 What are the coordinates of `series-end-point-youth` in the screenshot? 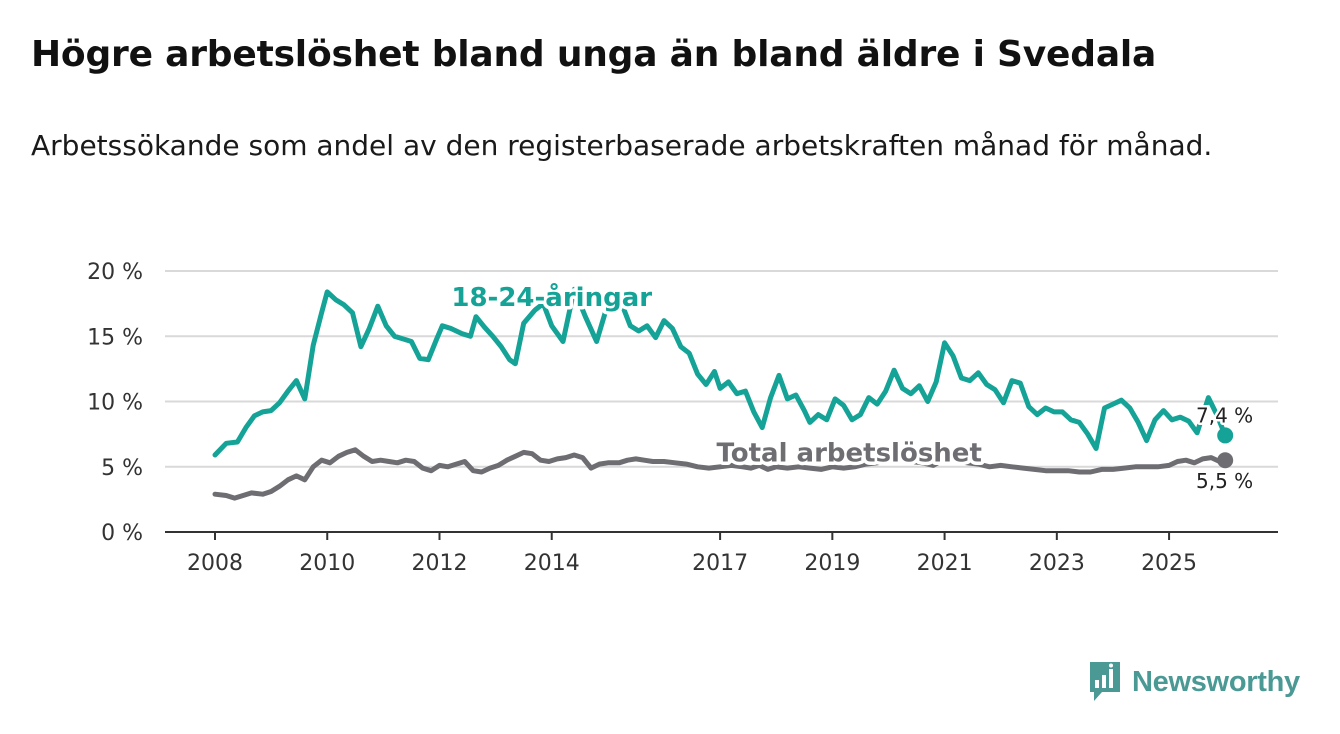 It's located at (1225, 435).